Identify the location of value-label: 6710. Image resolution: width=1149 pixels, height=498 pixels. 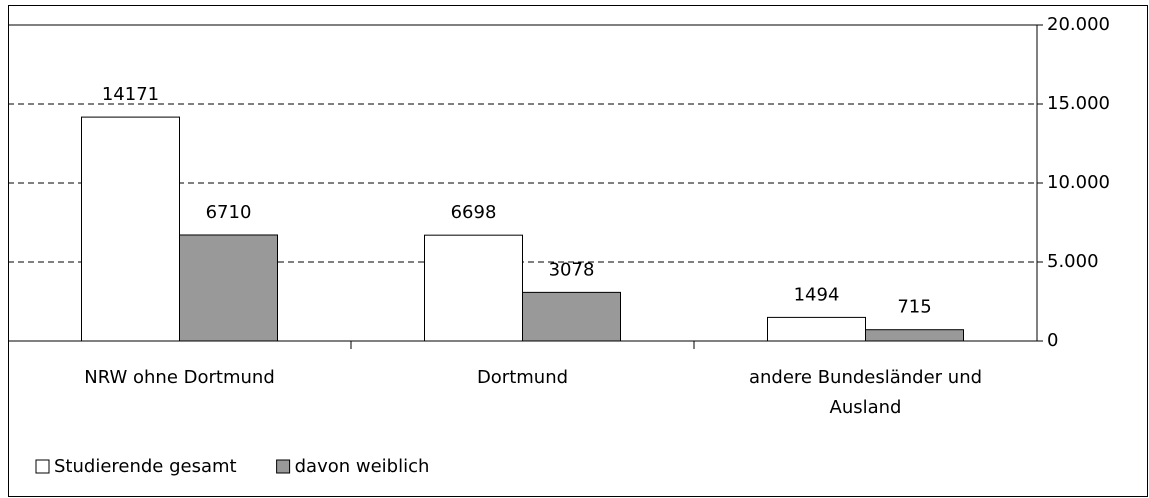
(229, 212).